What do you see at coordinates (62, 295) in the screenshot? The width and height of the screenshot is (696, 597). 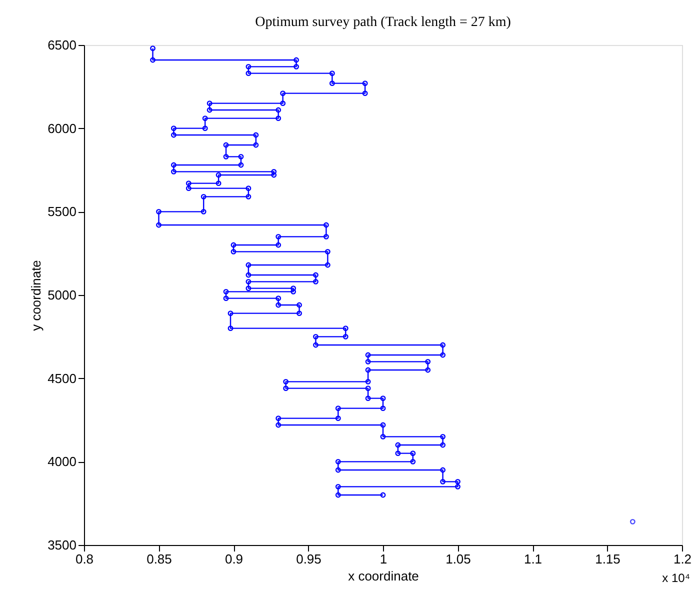 I see `y-tick-label: 5000` at bounding box center [62, 295].